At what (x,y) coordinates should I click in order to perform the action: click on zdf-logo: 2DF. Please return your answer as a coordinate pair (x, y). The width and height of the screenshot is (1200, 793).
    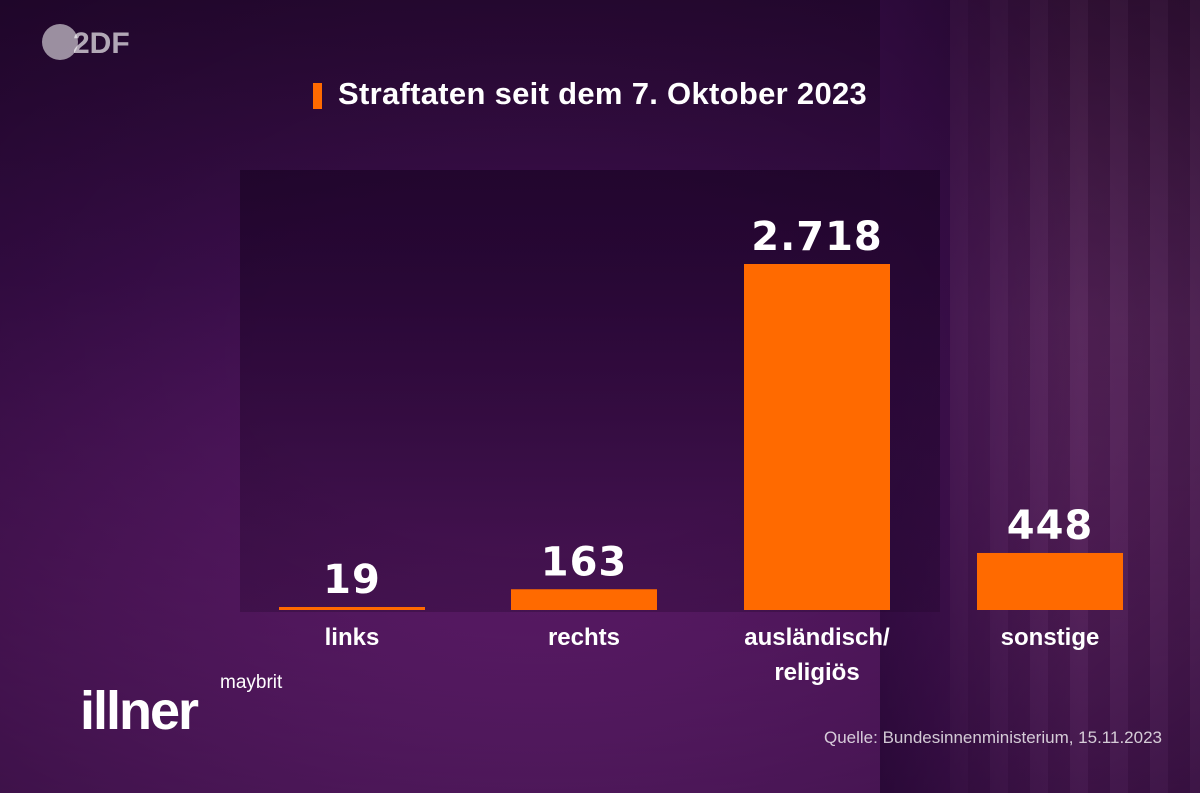
    Looking at the image, I should click on (86, 42).